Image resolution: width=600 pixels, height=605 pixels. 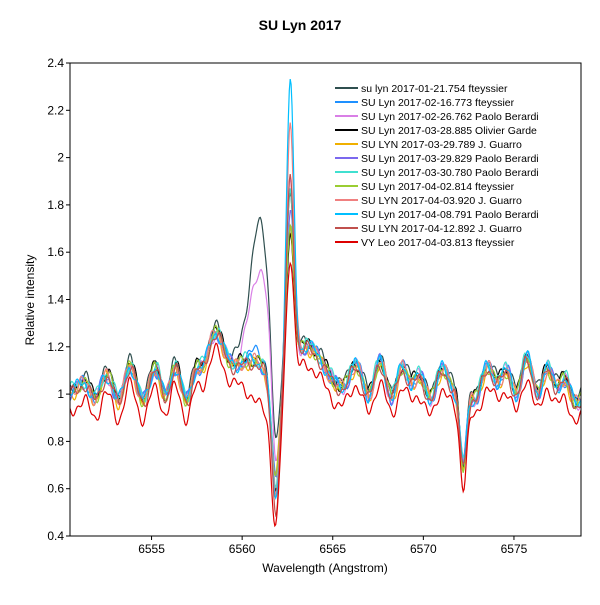 I want to click on legend-label: SU Lyn 2017-03-30.780 Paolo Berardi, so click(x=450, y=173).